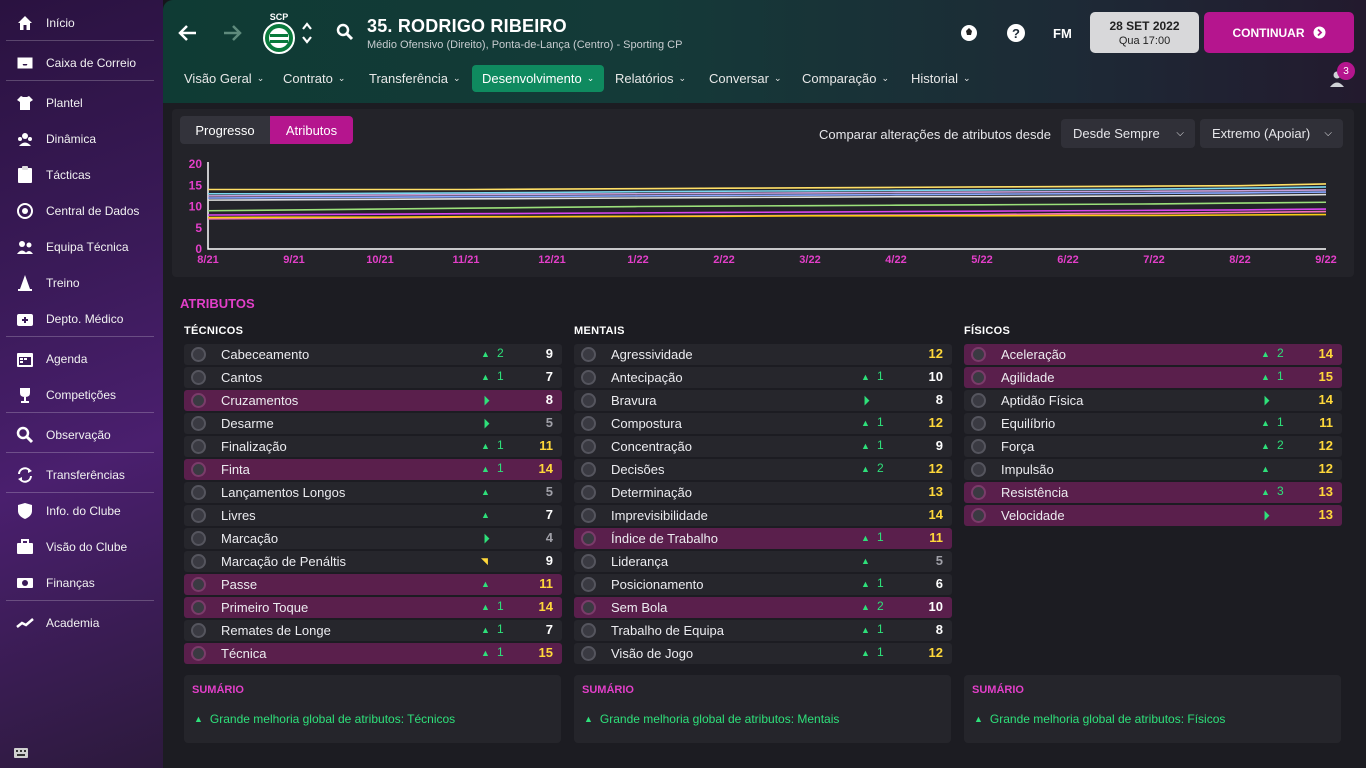  I want to click on sidebar-item-agenda: Agenda, so click(80, 359).